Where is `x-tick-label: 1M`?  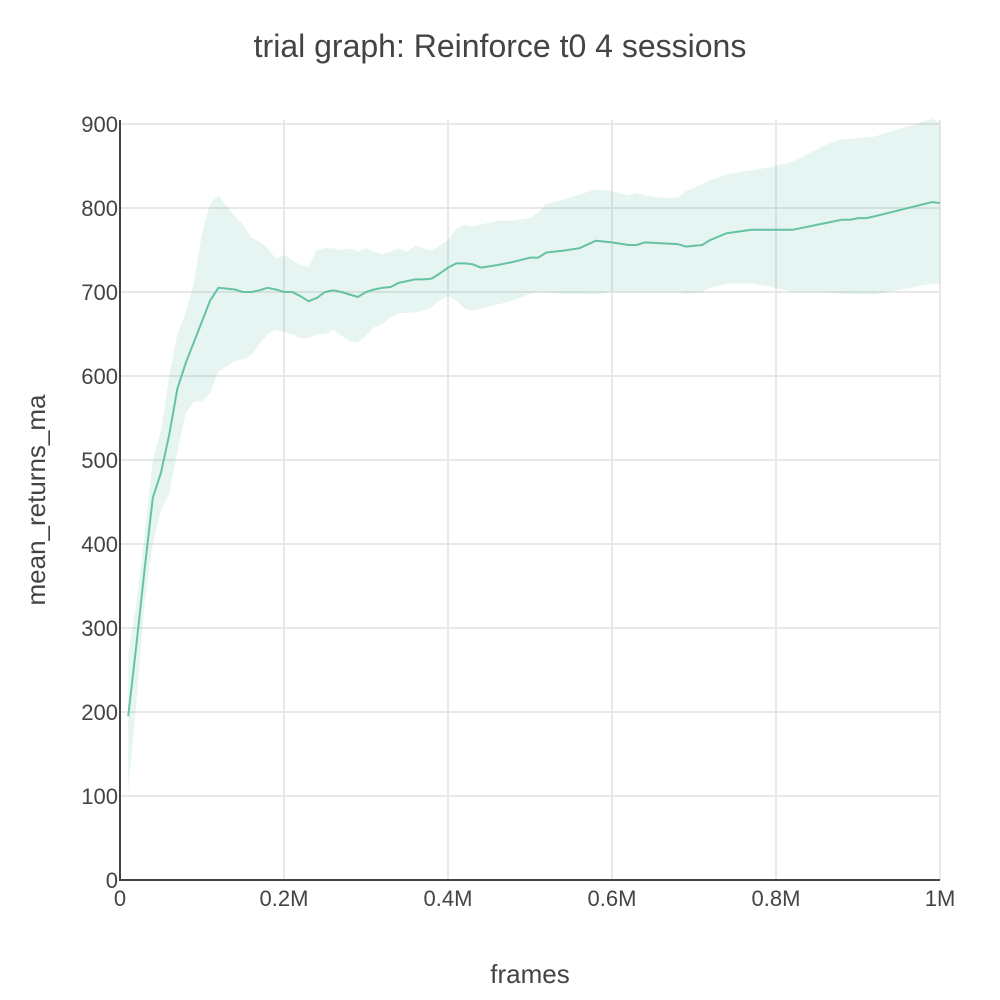 x-tick-label: 1M is located at coordinates (940, 898).